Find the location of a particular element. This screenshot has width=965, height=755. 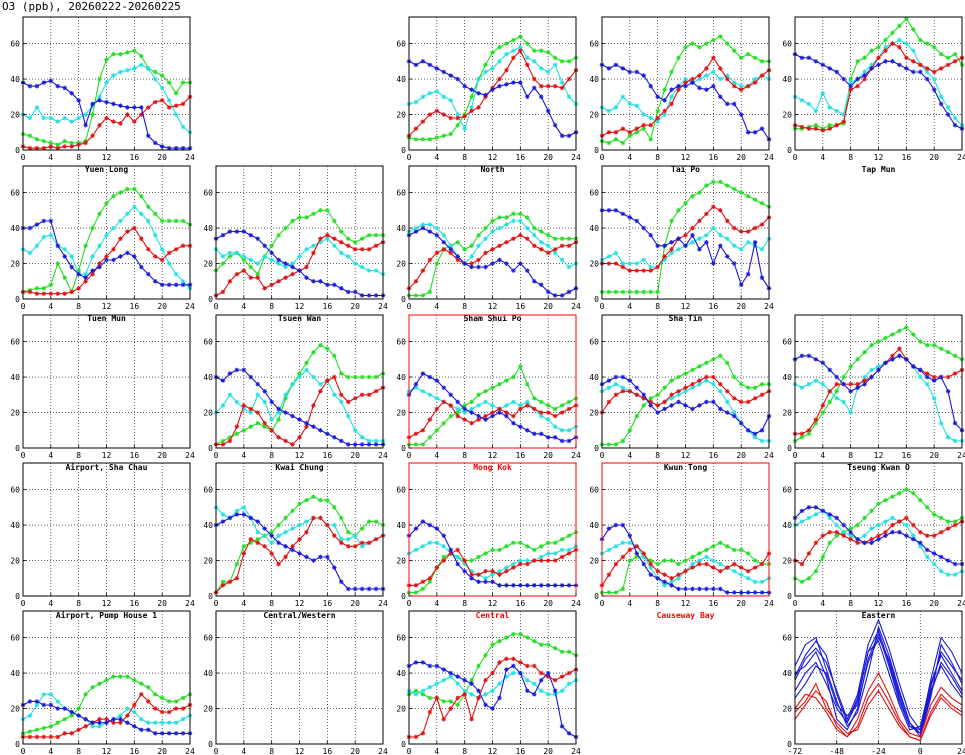

x-tick-label: 24 is located at coordinates (190, 603).